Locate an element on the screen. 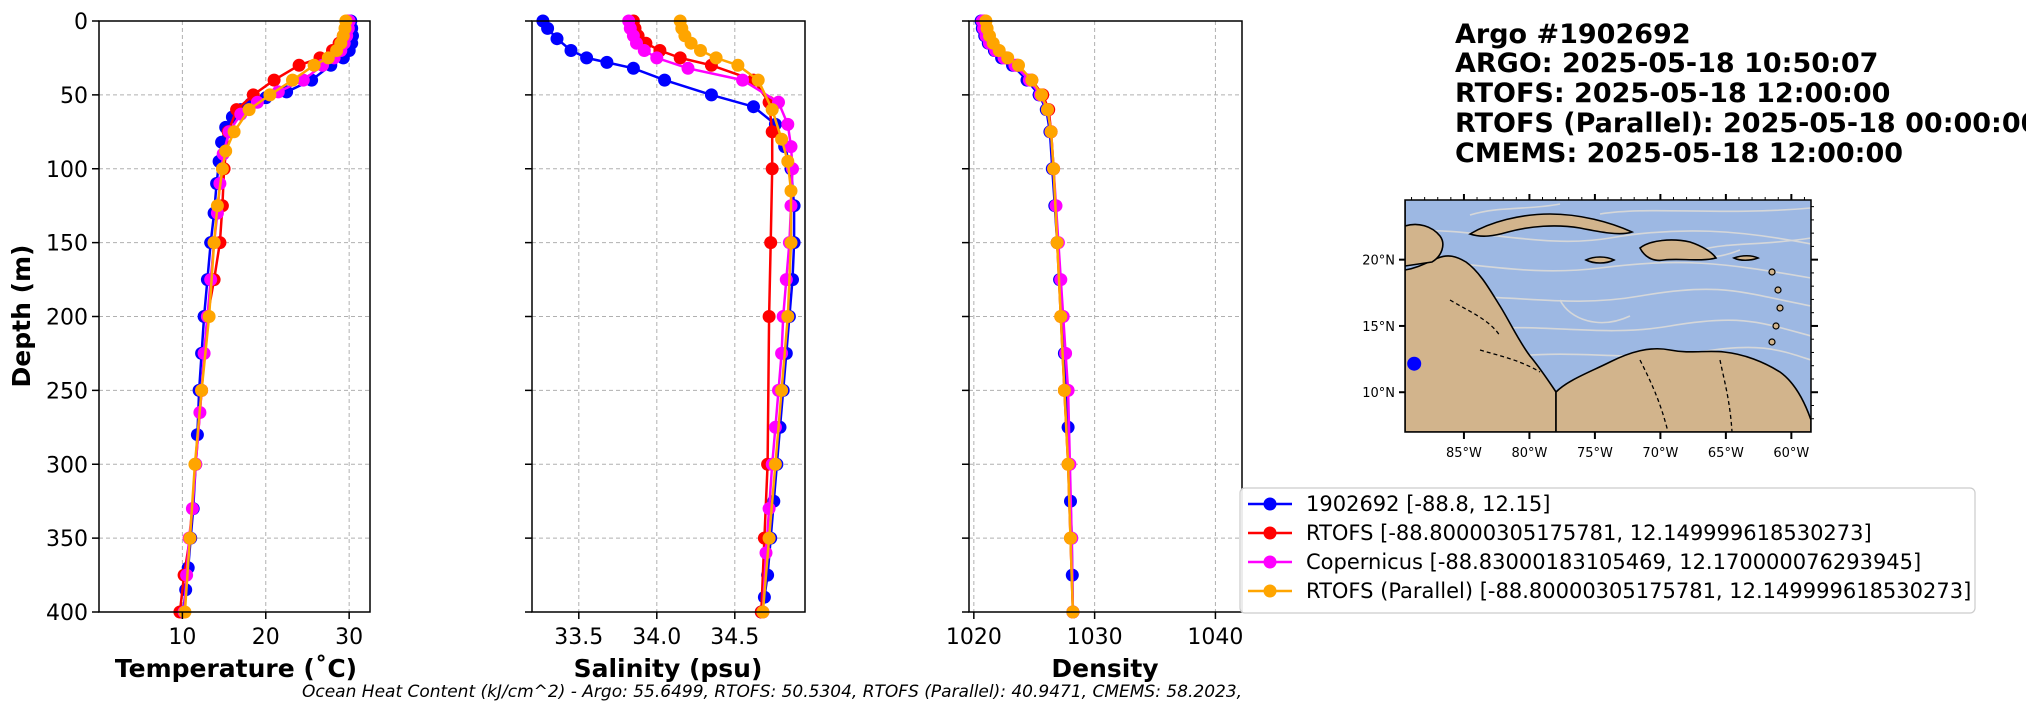 The image size is (2026, 712). depth-axis-title: Depth (m) is located at coordinates (21, 316).